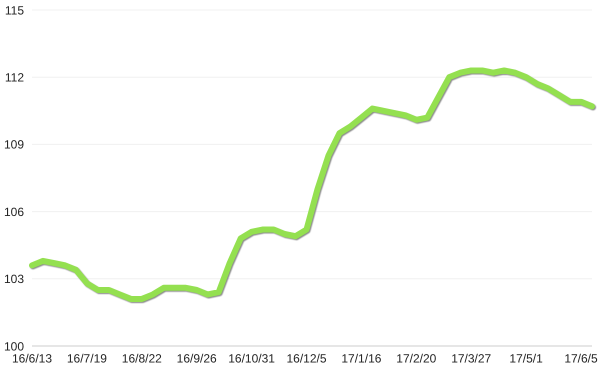 This screenshot has width=600, height=376. What do you see at coordinates (471, 359) in the screenshot?
I see `x-tick-label: 17/3/27` at bounding box center [471, 359].